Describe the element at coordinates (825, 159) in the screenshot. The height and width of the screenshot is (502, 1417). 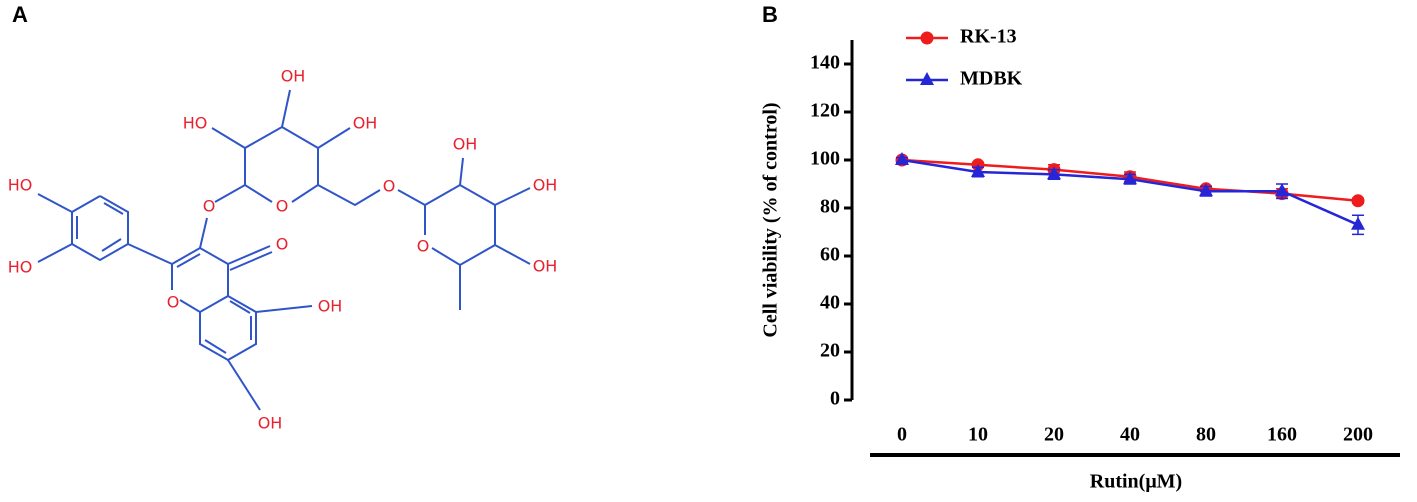
I see `y-tick-label: 100` at that location.